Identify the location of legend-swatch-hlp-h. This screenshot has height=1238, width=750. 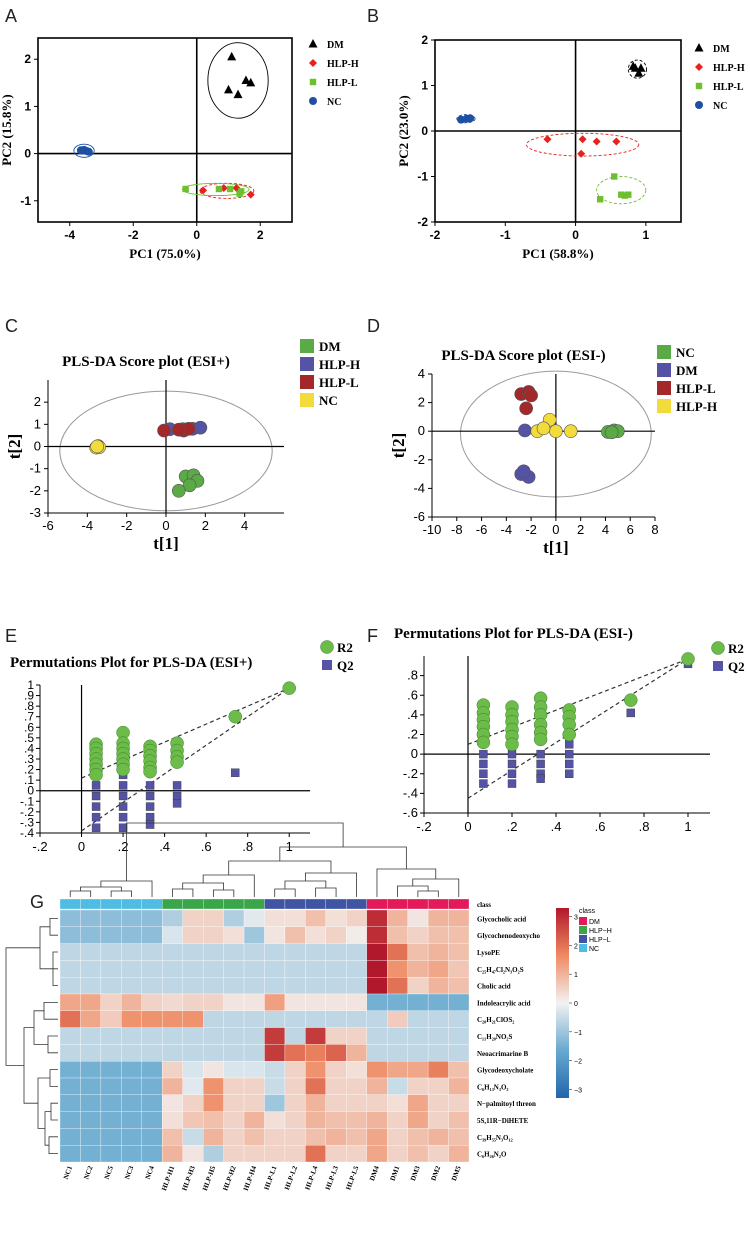
(664, 406).